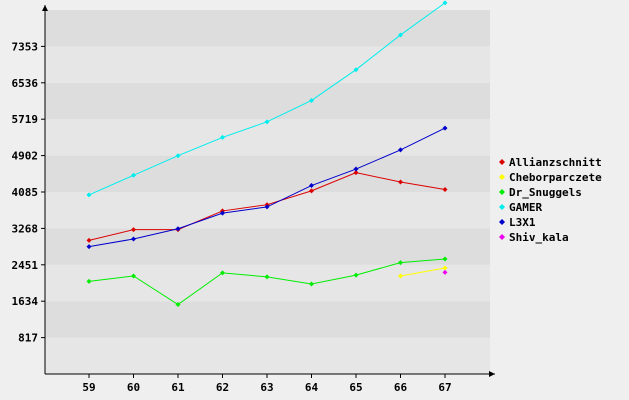 This screenshot has width=629, height=400. Describe the element at coordinates (25, 119) in the screenshot. I see `y-tick-label: 5719` at that location.